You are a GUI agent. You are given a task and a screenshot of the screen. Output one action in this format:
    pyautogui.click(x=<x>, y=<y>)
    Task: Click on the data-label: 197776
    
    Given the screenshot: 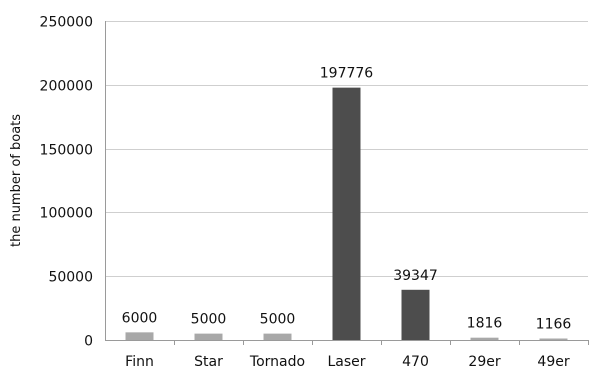 What is the action you would take?
    pyautogui.click(x=347, y=74)
    